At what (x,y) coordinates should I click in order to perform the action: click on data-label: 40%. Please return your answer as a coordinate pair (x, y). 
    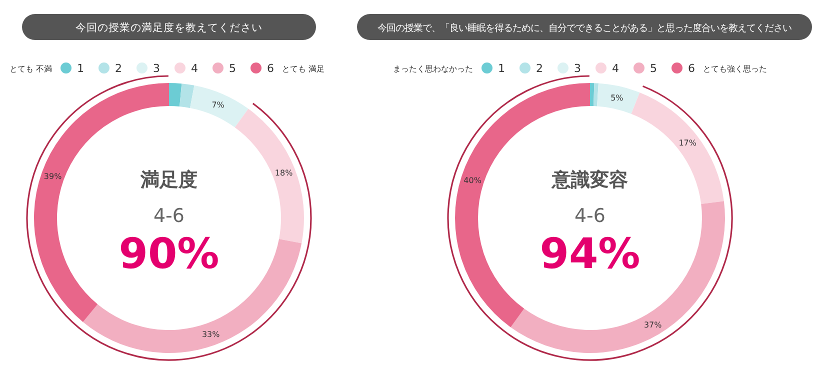
    Looking at the image, I should click on (473, 180).